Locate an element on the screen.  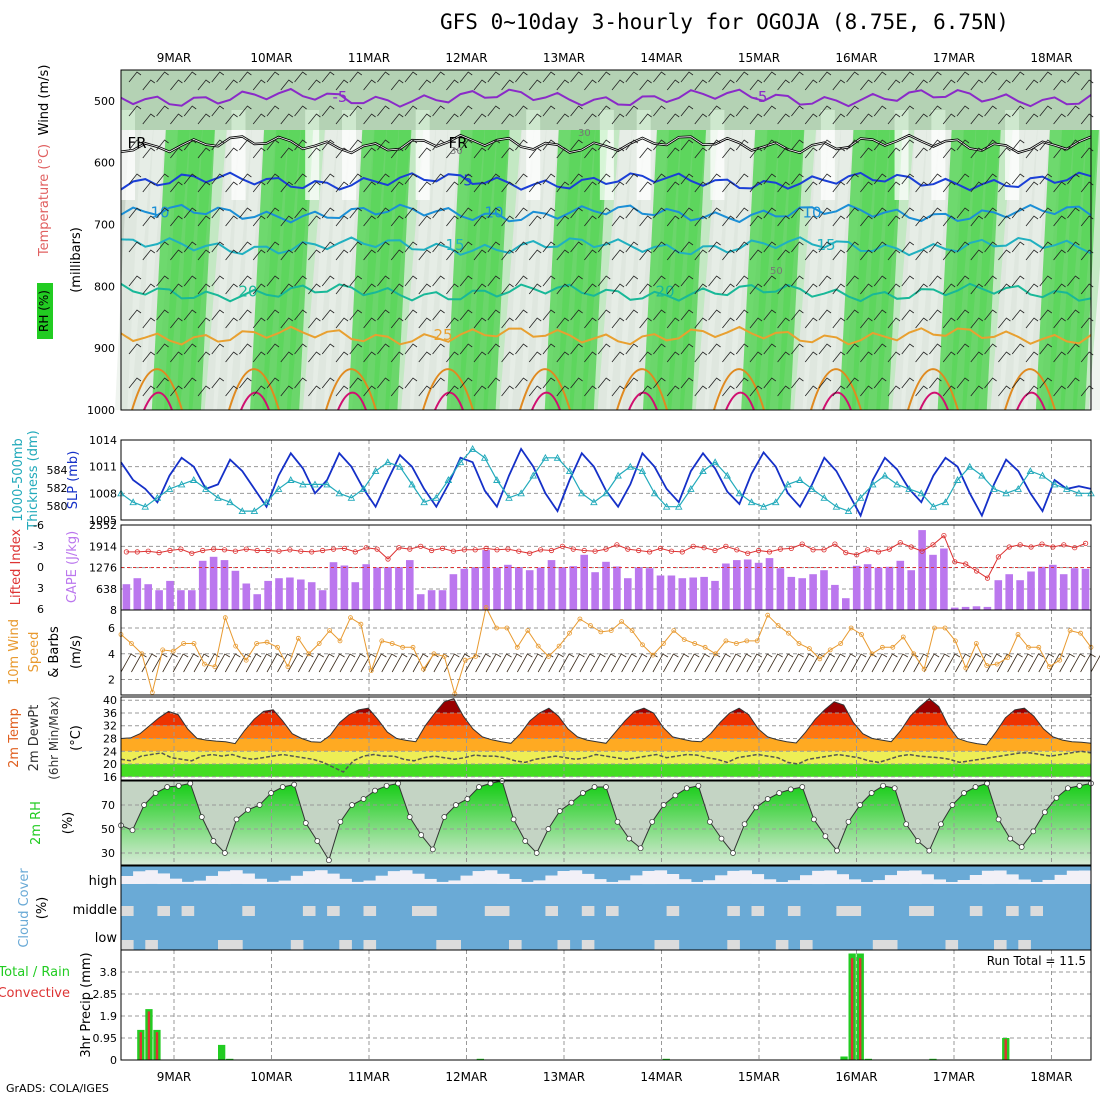
rh-legend-swatch is located at coordinates (45, 311).